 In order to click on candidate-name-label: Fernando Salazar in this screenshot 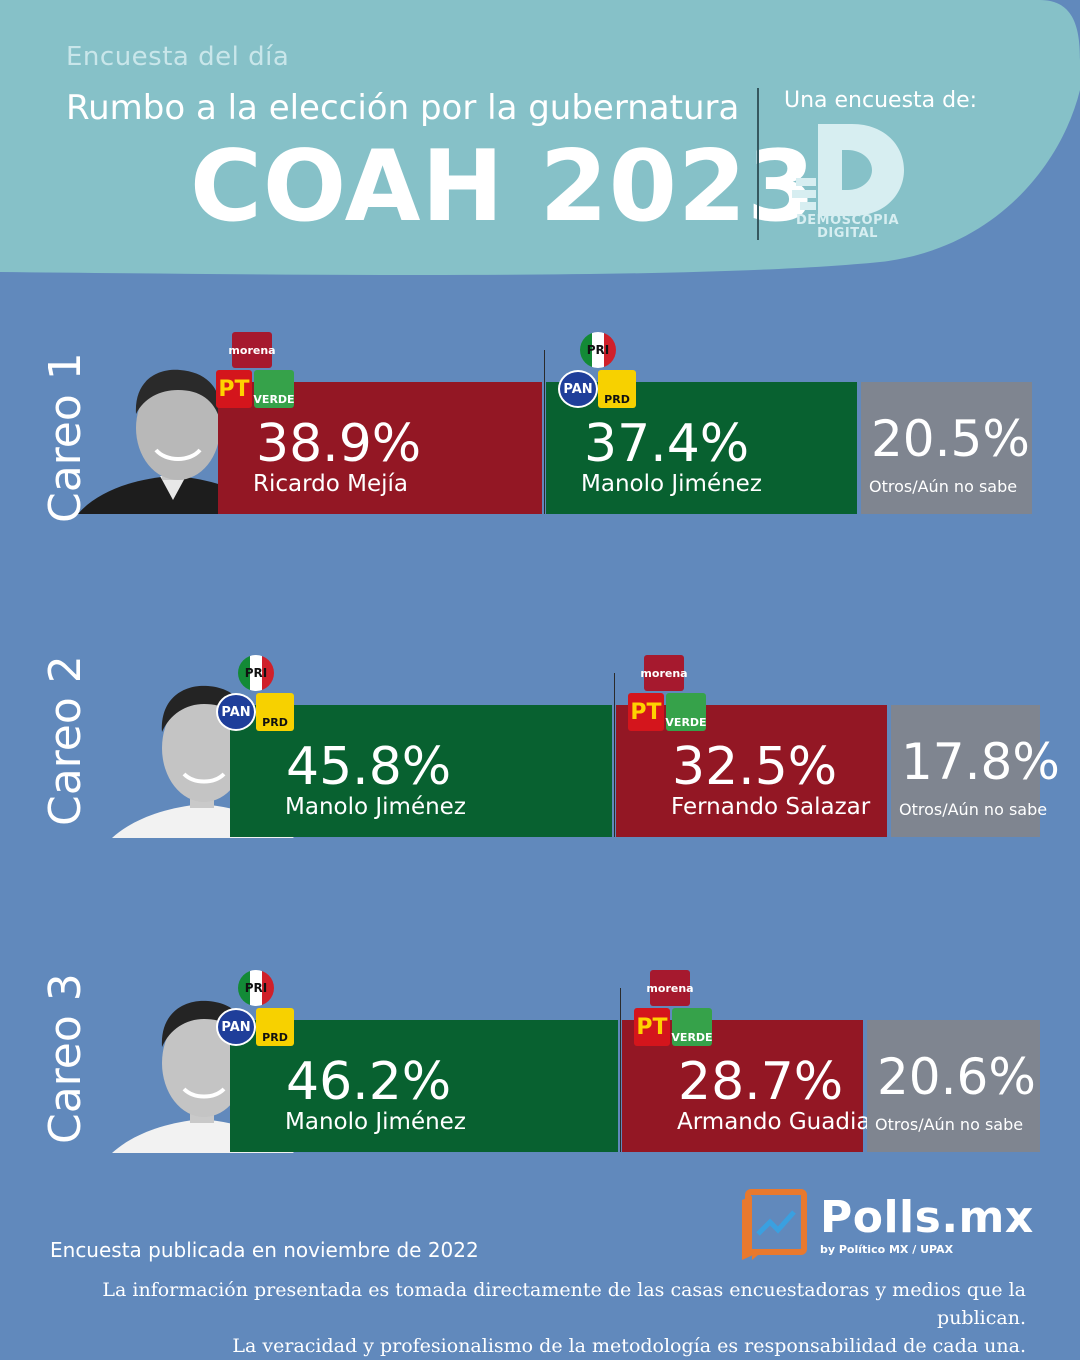, I will do `click(771, 807)`.